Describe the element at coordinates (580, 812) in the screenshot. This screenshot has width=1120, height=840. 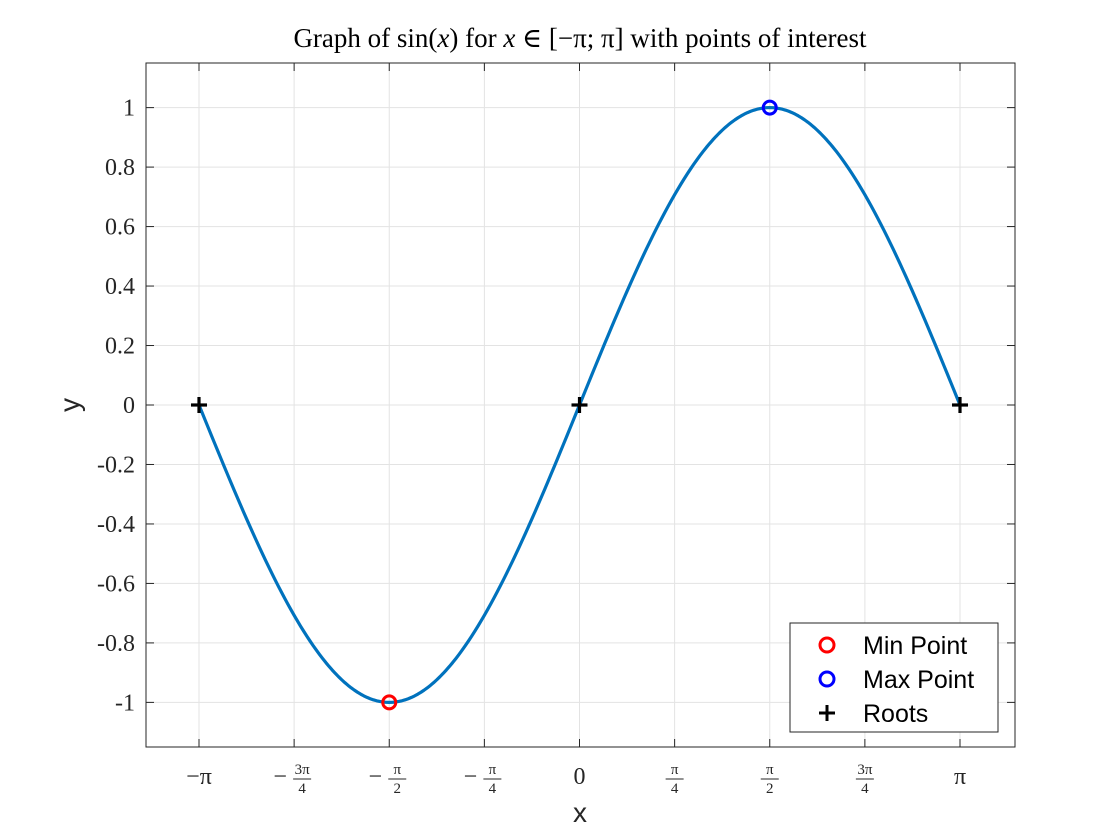
I see `x-axis-label: x` at that location.